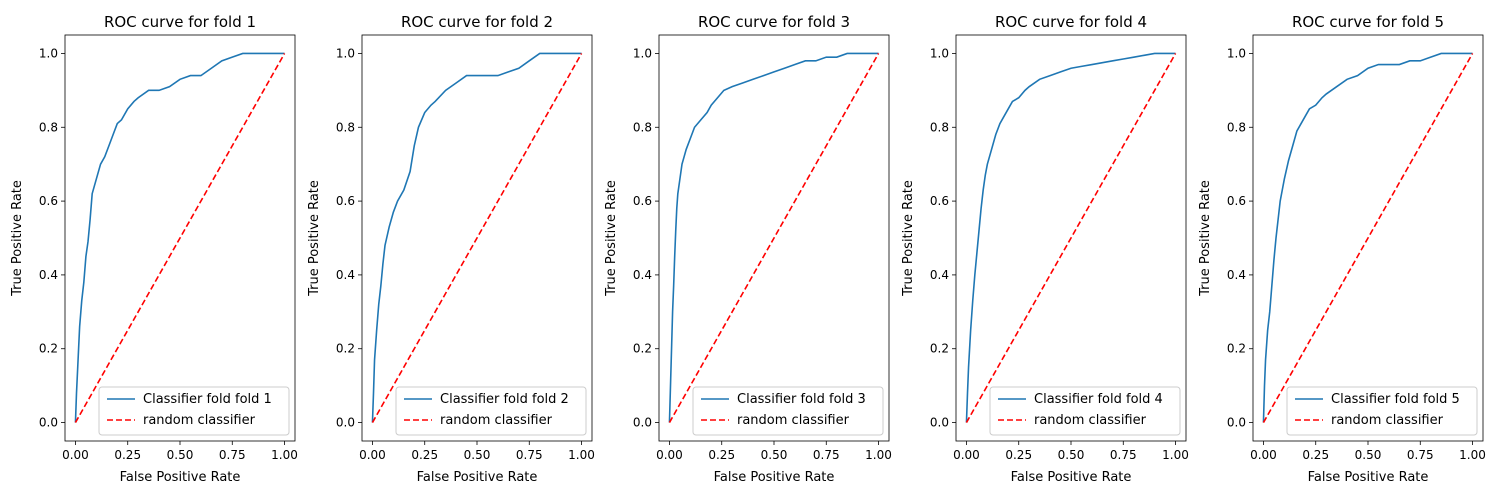 Image resolution: width=1500 pixels, height=500 pixels. What do you see at coordinates (180, 22) in the screenshot?
I see `chart-title: ROC curve for fold 1` at bounding box center [180, 22].